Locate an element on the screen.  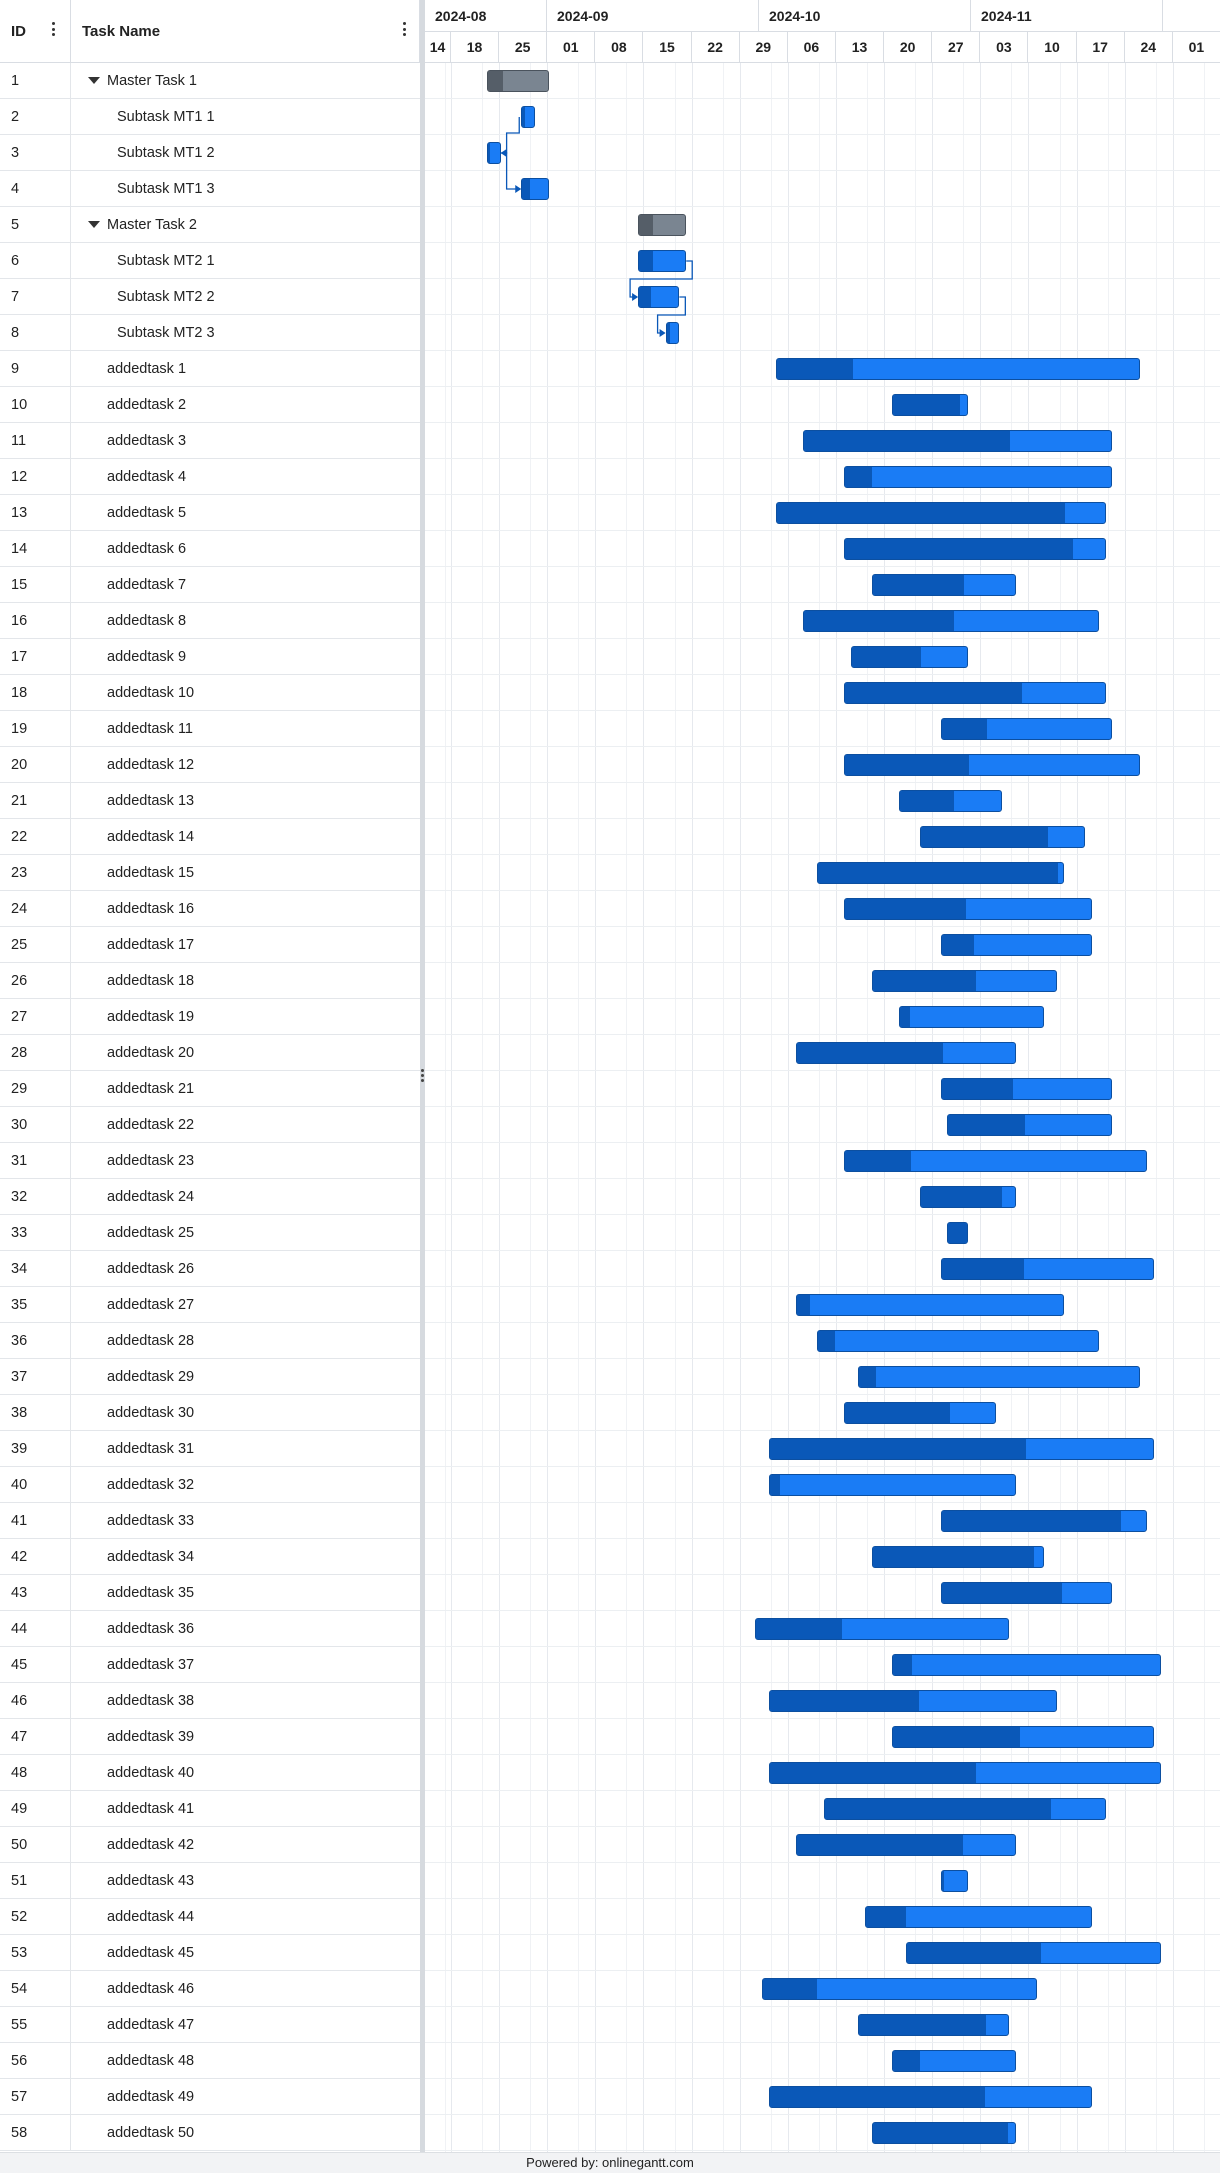
task-name-cell: addedtask 48 is located at coordinates (151, 2061).